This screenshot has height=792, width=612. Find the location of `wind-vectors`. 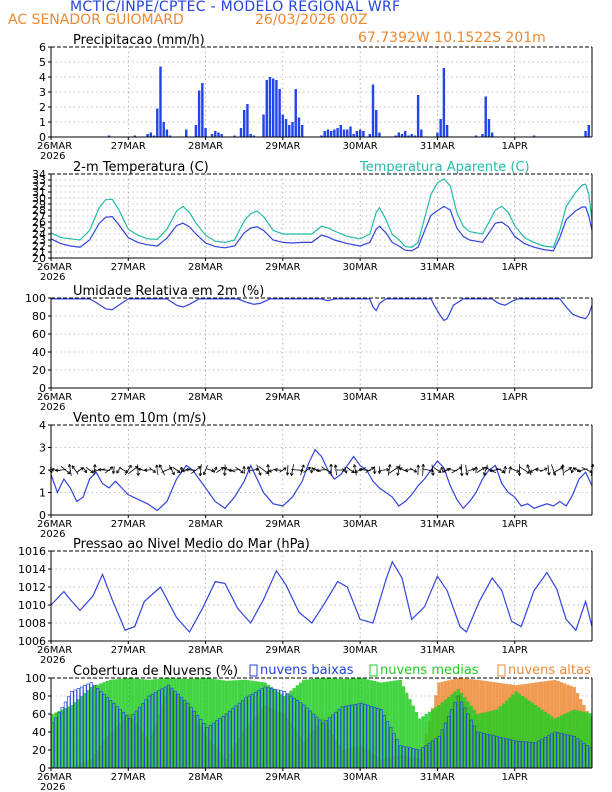

wind-vectors is located at coordinates (322, 470).